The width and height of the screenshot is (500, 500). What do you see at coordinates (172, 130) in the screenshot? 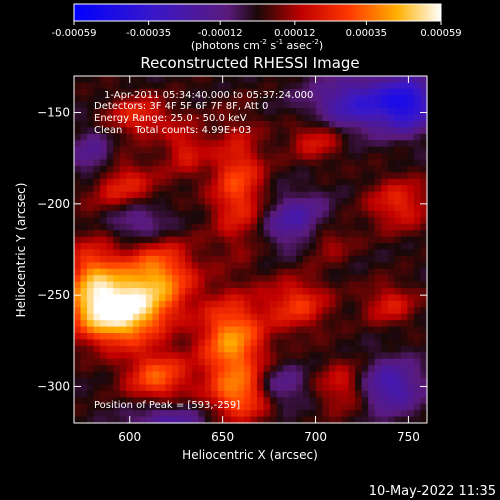
I see `annotation-total-counts: Clean Total counts: 4.99E+03` at bounding box center [172, 130].